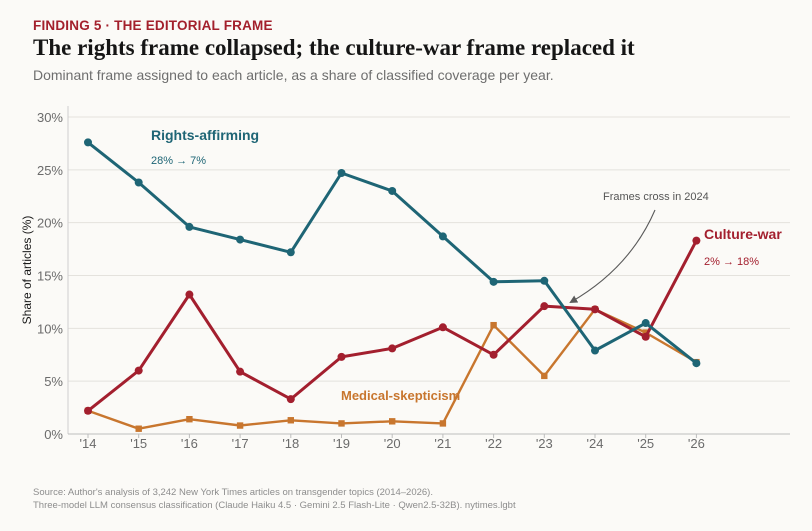 This screenshot has width=812, height=531. What do you see at coordinates (50, 328) in the screenshot?
I see `y-tick-label: 10%` at bounding box center [50, 328].